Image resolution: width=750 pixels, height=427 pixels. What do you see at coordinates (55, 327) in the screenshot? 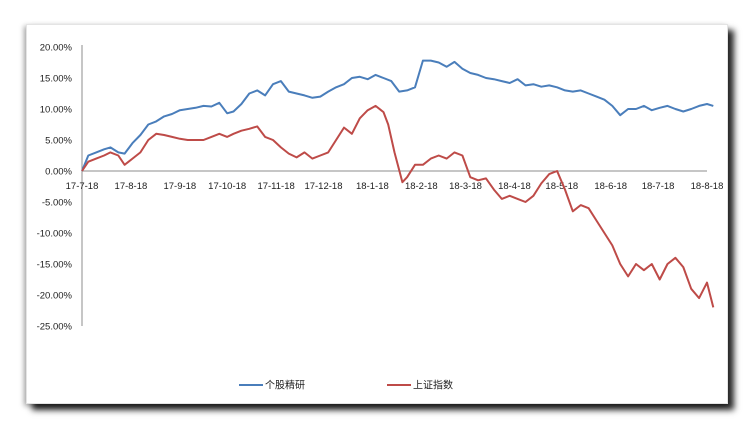
I see `y-tick-label: -25.00%` at bounding box center [55, 327].